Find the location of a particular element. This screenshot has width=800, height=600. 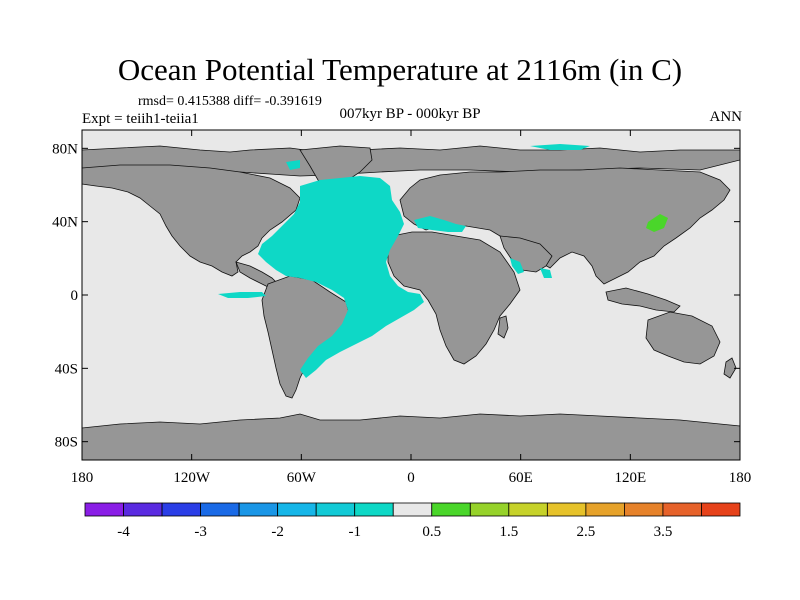

land-eurasia is located at coordinates (565, 226).